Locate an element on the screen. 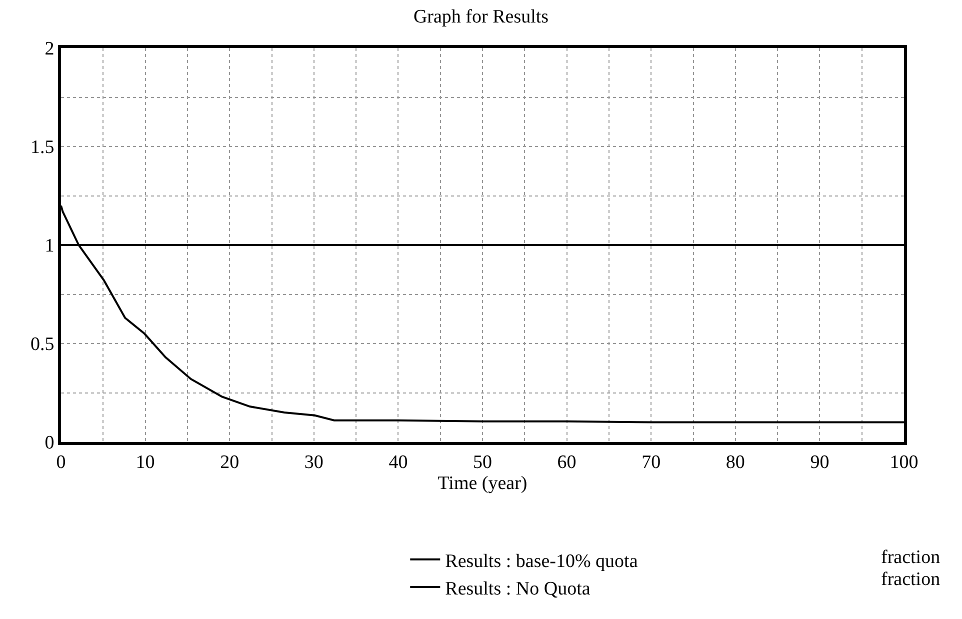 The width and height of the screenshot is (962, 619). x-tick-label: 20 is located at coordinates (230, 462).